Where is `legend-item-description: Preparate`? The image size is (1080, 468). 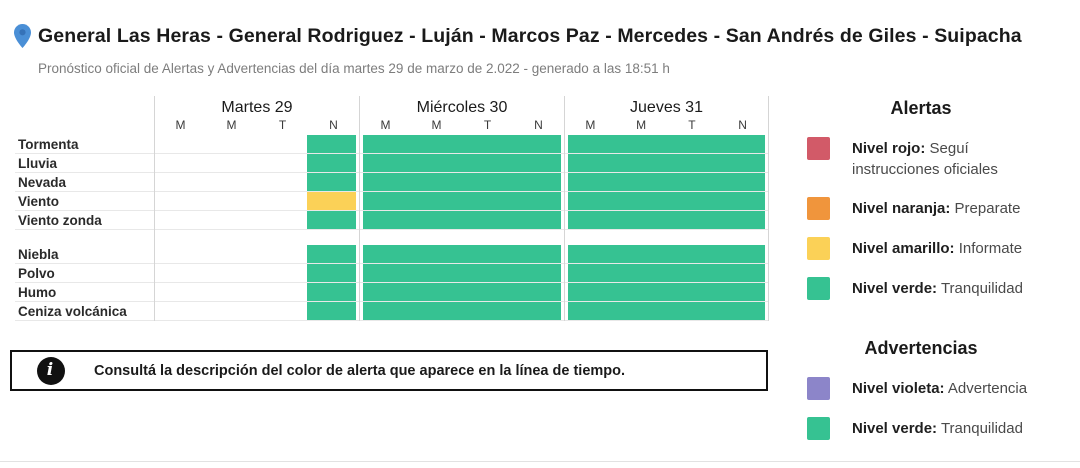
legend-item-description: Preparate is located at coordinates (985, 208).